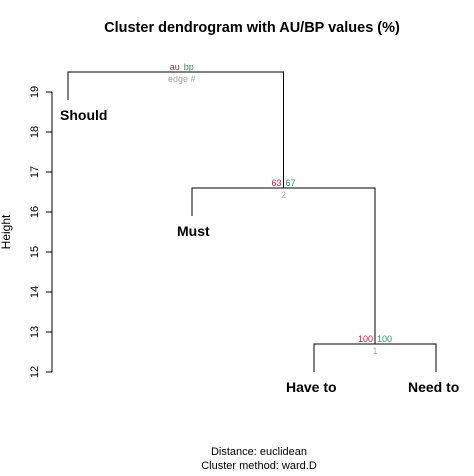 The image size is (474, 476). I want to click on edge-number-label: 1, so click(374, 351).